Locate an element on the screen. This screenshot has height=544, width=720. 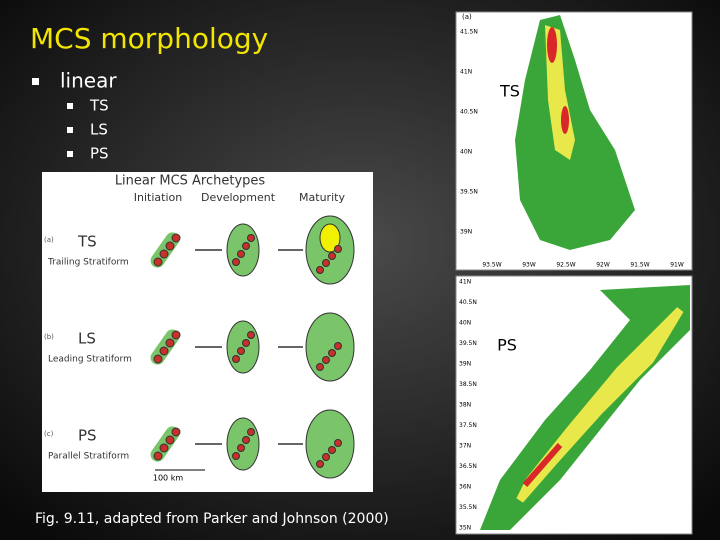
stratiform is located at coordinates (330, 238).